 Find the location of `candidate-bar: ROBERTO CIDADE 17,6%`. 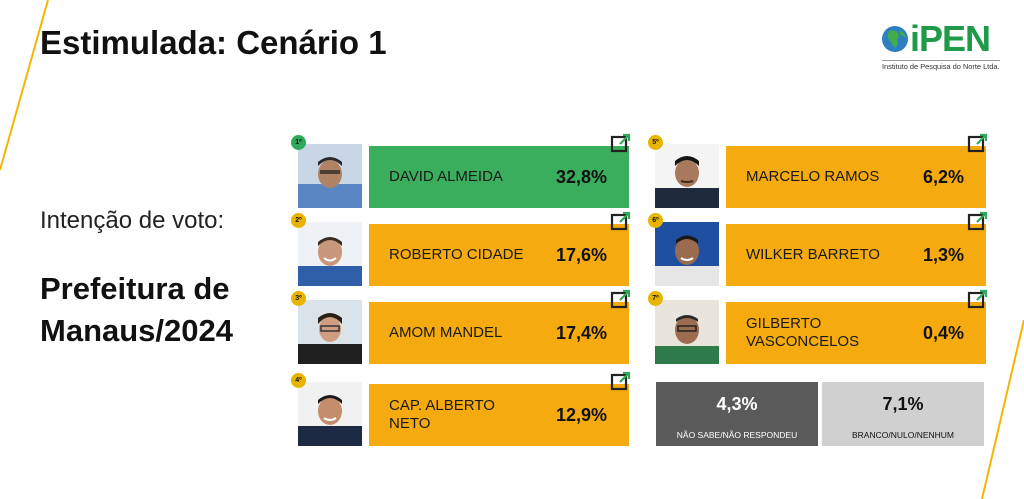

candidate-bar: ROBERTO CIDADE 17,6% is located at coordinates (499, 255).